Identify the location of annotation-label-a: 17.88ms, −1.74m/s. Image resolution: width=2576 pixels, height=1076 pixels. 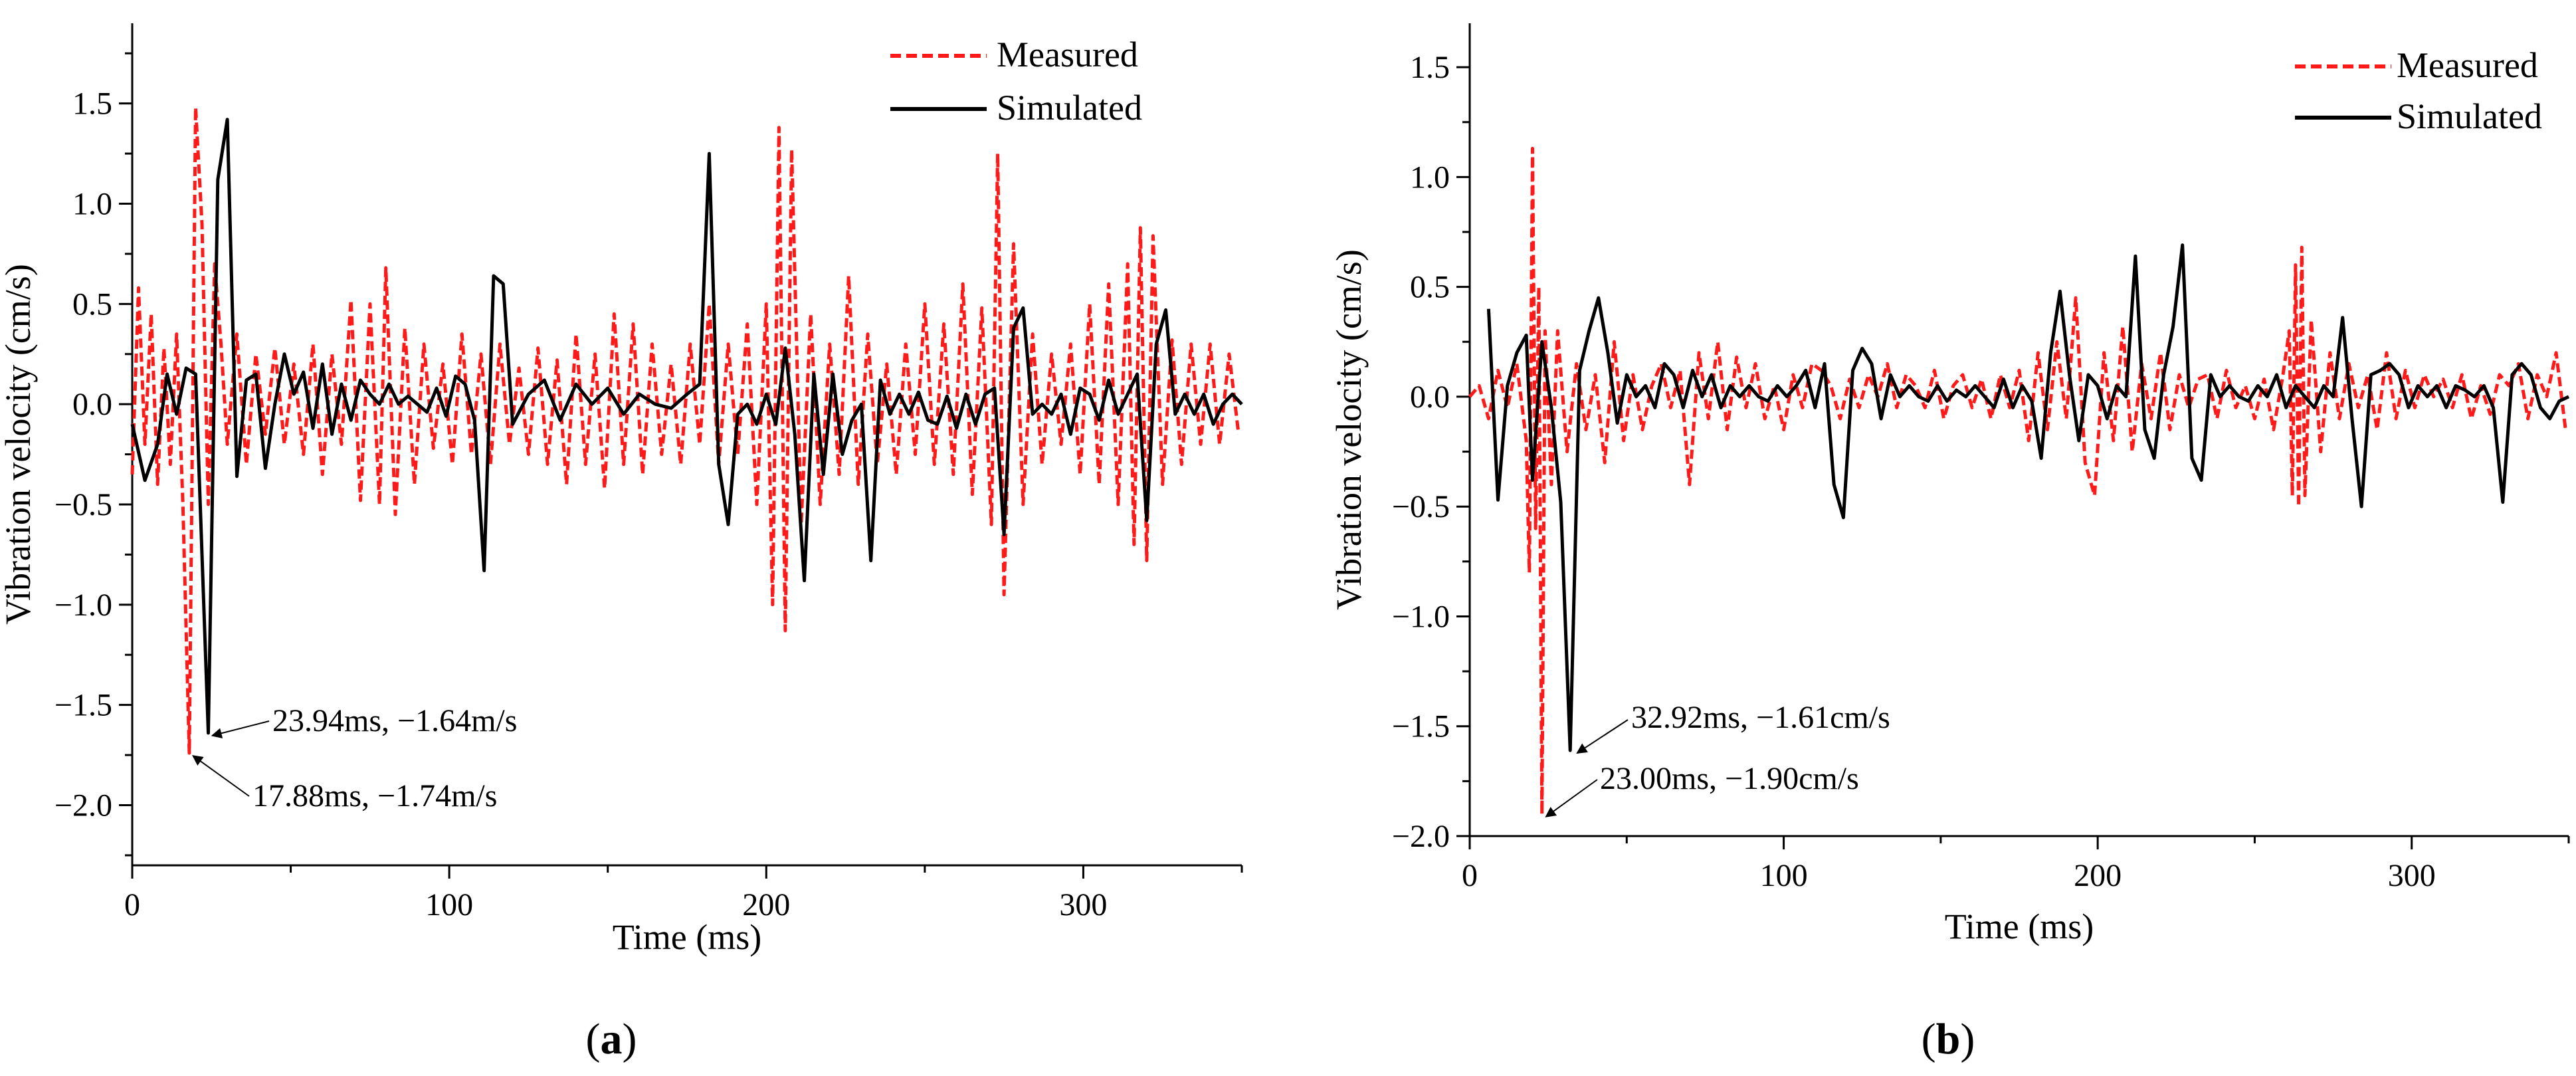
(374, 795).